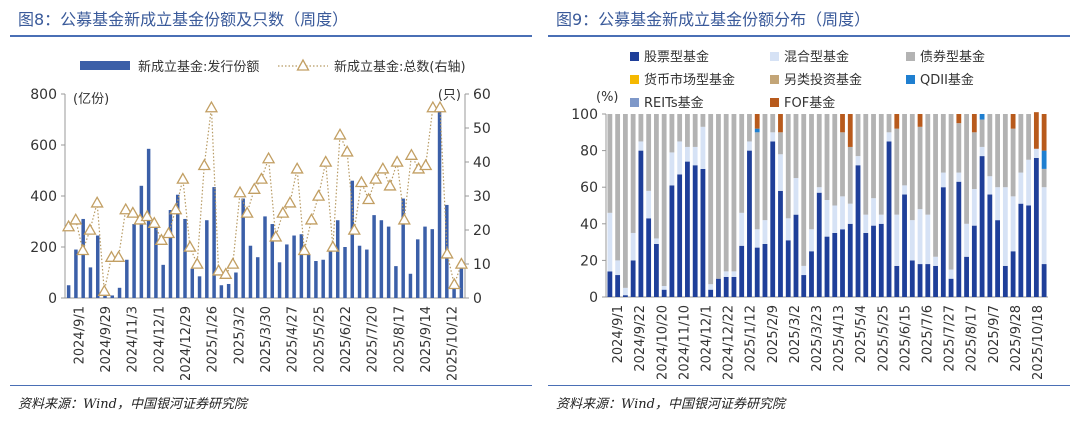 The width and height of the screenshot is (1080, 421). I want to click on x-tick-label: 2025/3/23, so click(817, 338).